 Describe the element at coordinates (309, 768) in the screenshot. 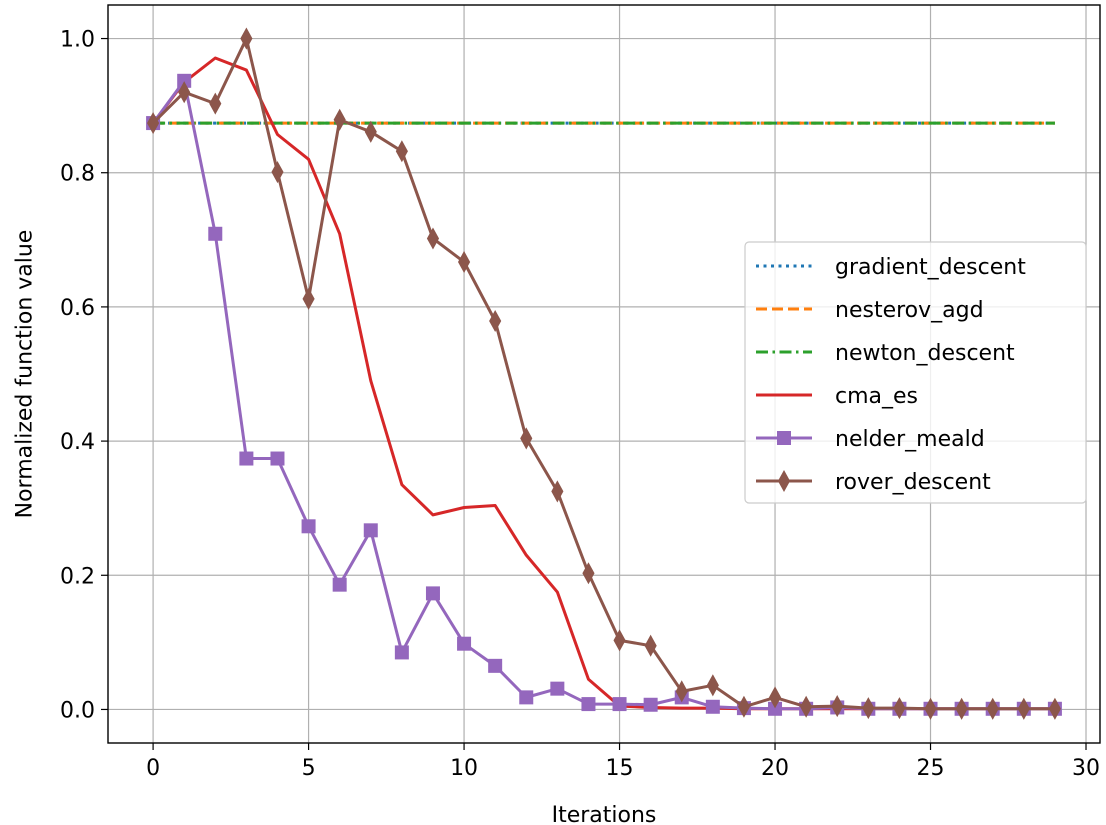

I see `x-tick-label: 5` at that location.